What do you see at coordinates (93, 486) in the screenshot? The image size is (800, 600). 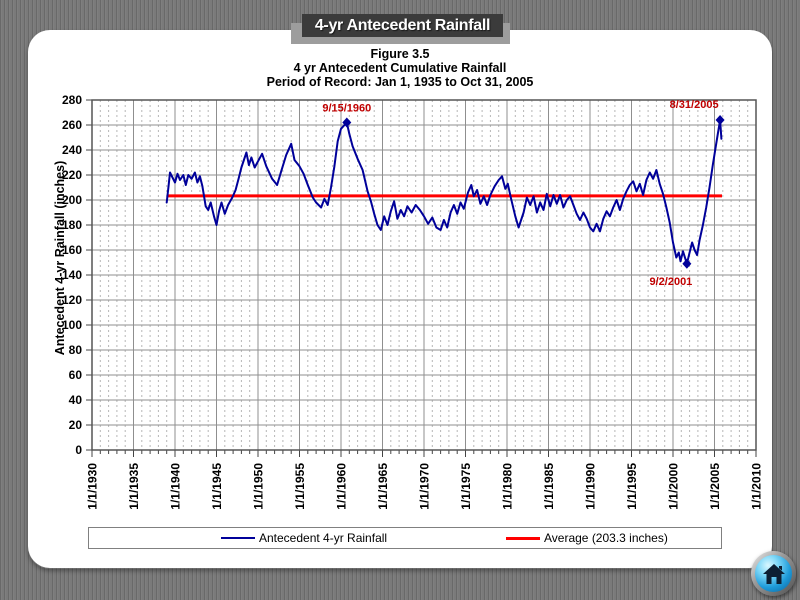 I see `svg-text: 1/1/1930` at bounding box center [93, 486].